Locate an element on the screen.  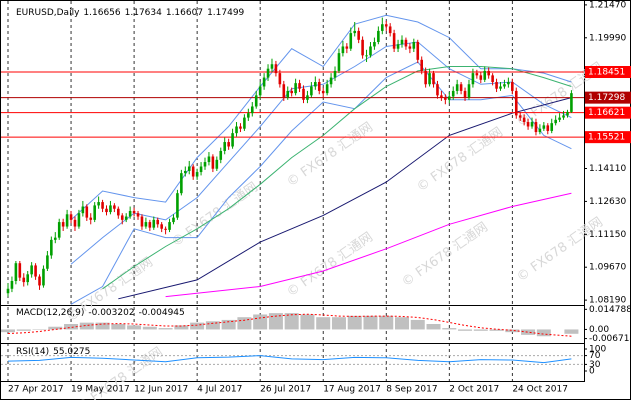
indicator-label: EURUSD,Daily 1.16656 1.17634 1.16607 1.17499 is located at coordinates (130, 13).